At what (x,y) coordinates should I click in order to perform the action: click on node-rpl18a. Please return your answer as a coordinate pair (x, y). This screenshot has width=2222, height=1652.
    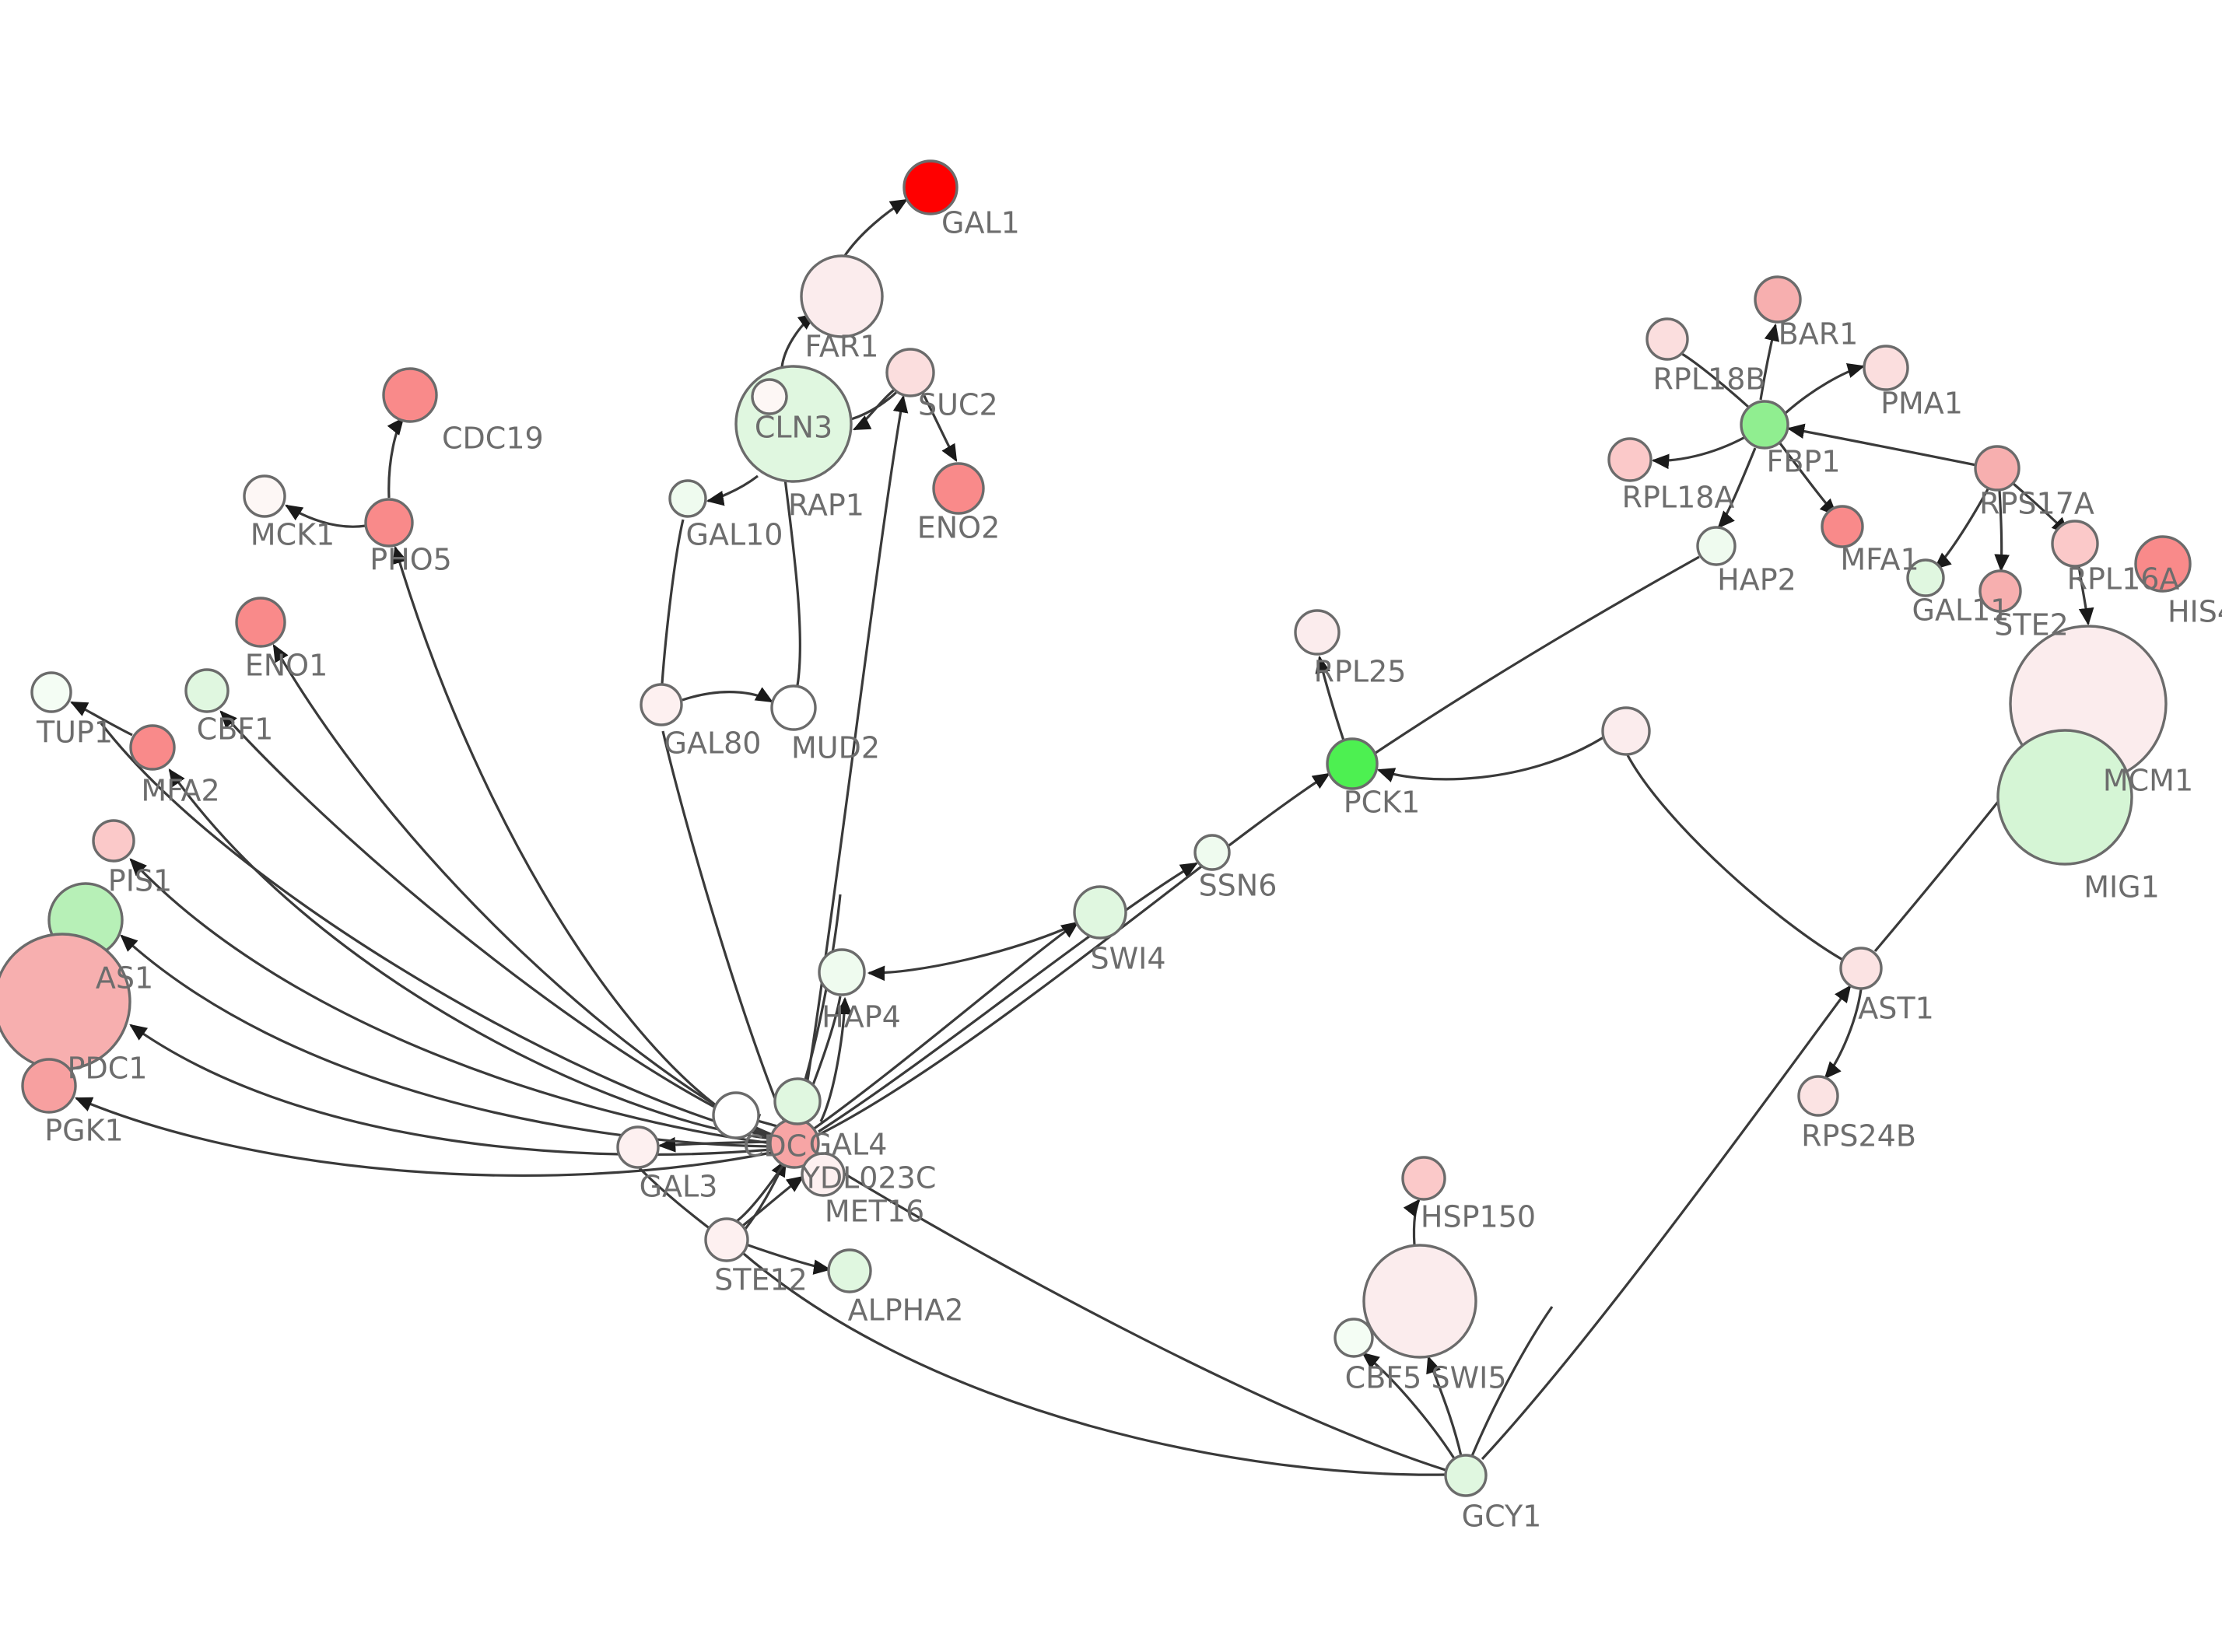
    Looking at the image, I should click on (1629, 460).